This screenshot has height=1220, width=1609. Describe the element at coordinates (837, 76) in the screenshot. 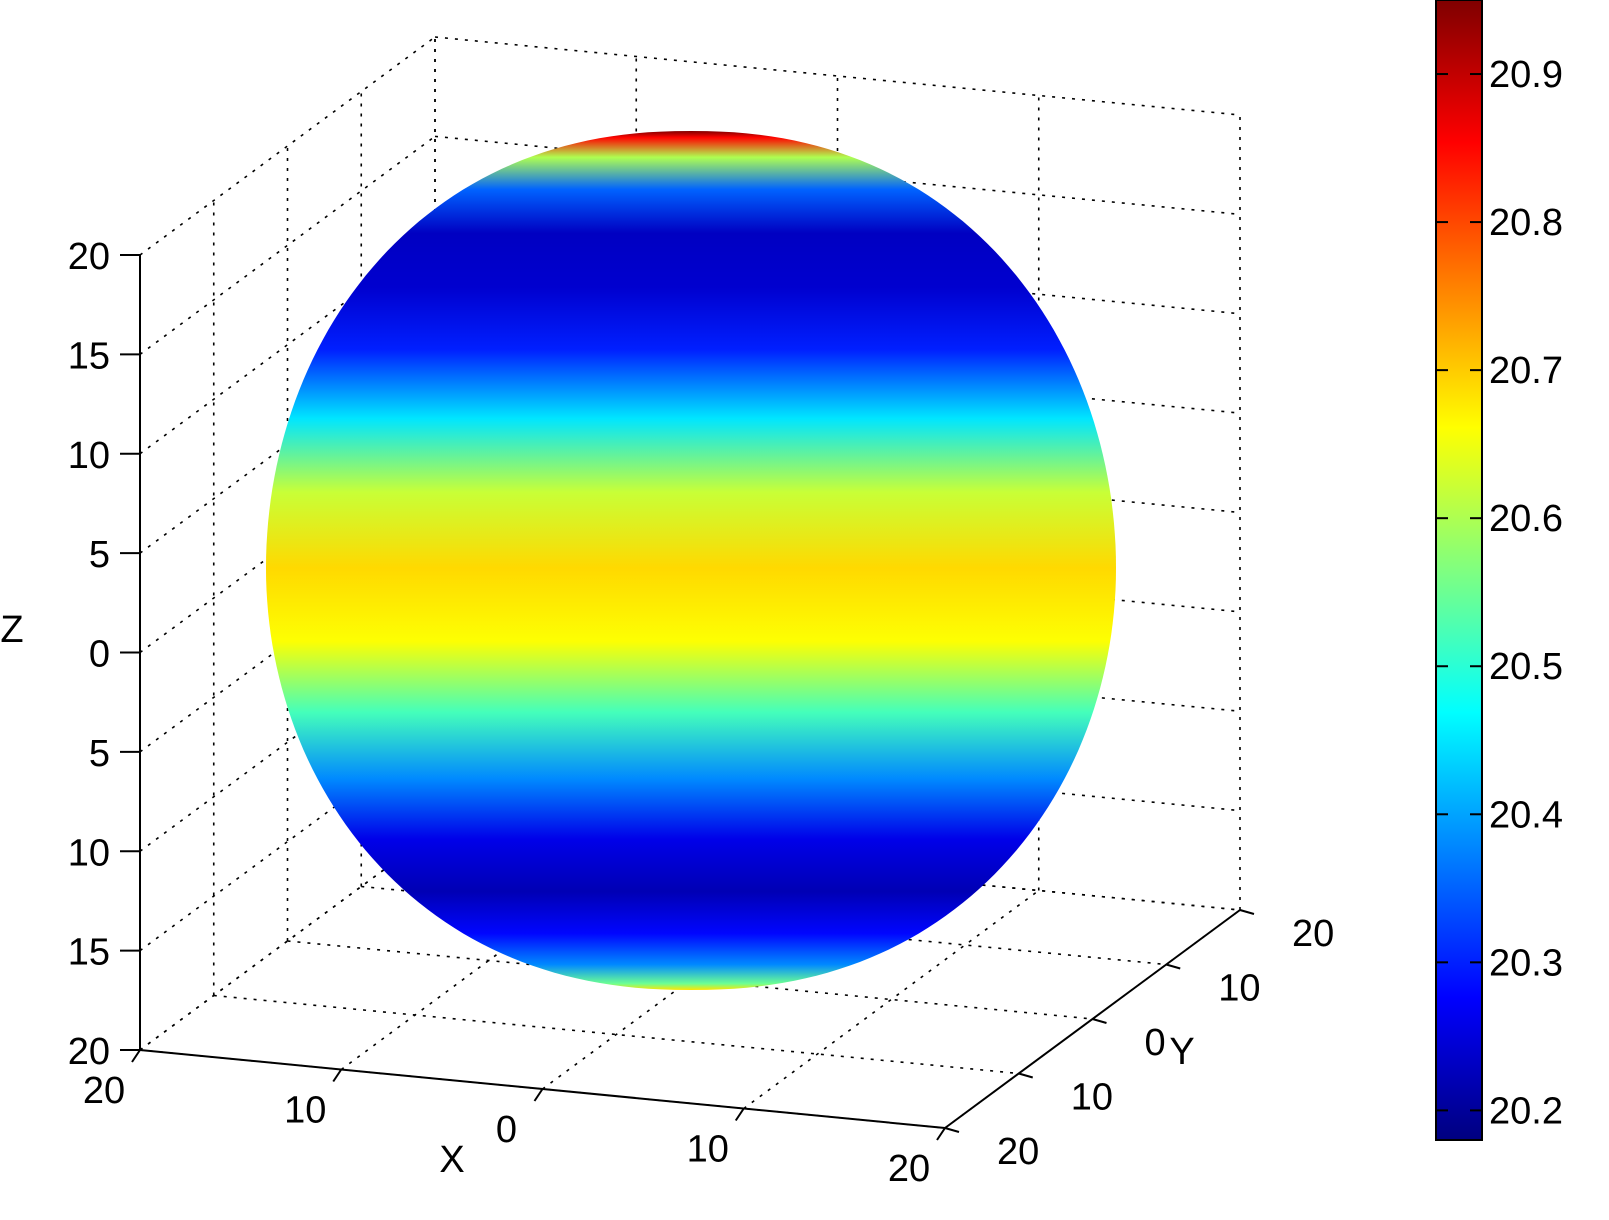

I see `back-wall-gridline` at that location.